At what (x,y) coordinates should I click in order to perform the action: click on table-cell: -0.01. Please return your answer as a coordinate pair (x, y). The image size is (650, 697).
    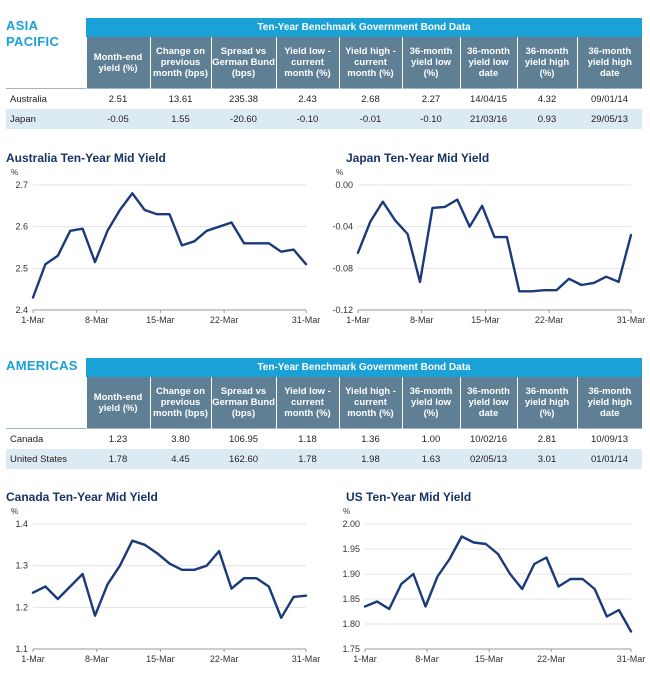
    Looking at the image, I should click on (370, 119).